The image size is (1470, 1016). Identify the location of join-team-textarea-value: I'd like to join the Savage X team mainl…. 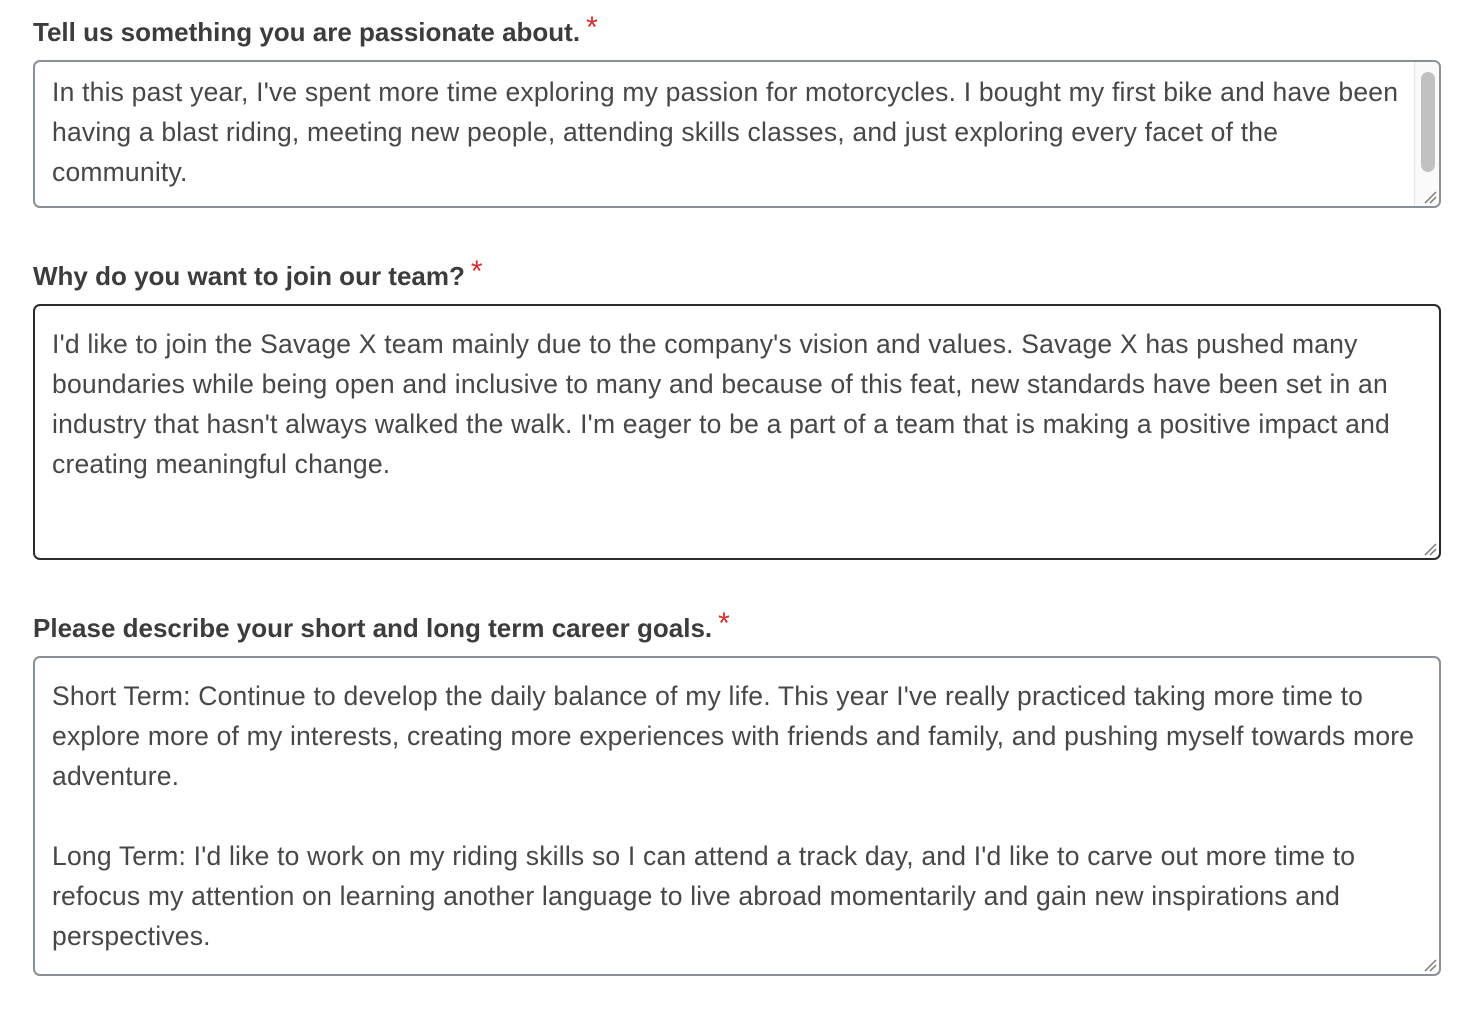
(725, 404).